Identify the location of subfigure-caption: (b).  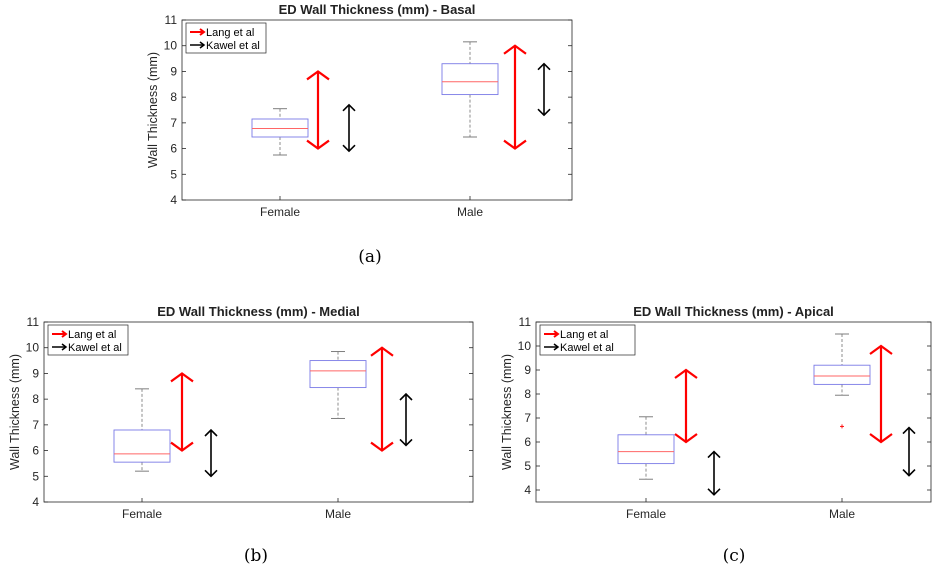
(256, 556).